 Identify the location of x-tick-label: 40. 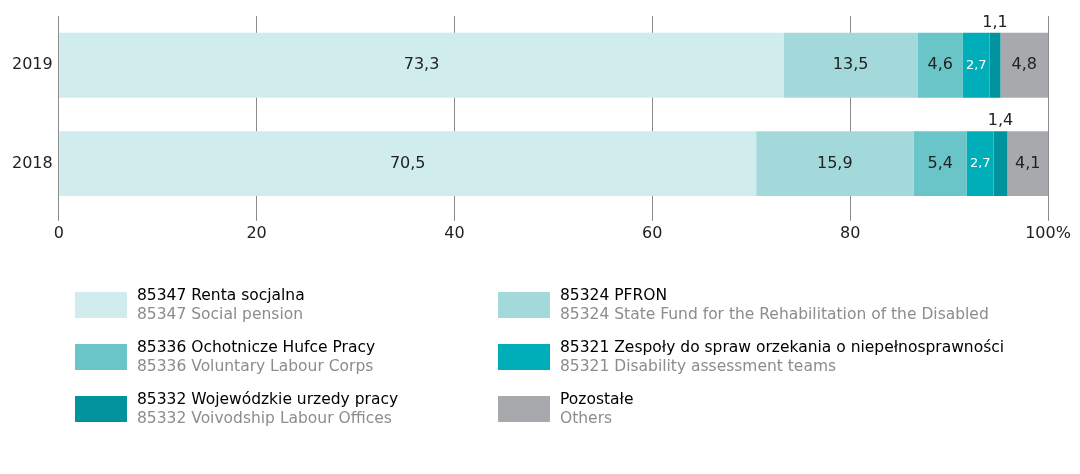
(454, 232).